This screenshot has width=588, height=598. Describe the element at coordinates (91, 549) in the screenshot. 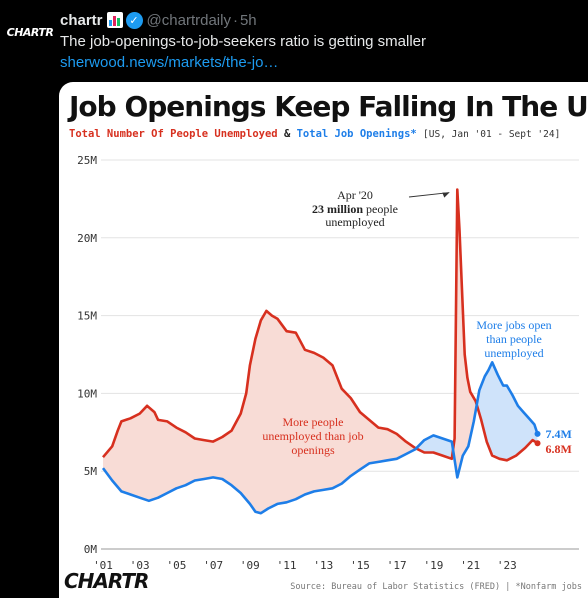

I see `y-tick-label: 0M` at that location.